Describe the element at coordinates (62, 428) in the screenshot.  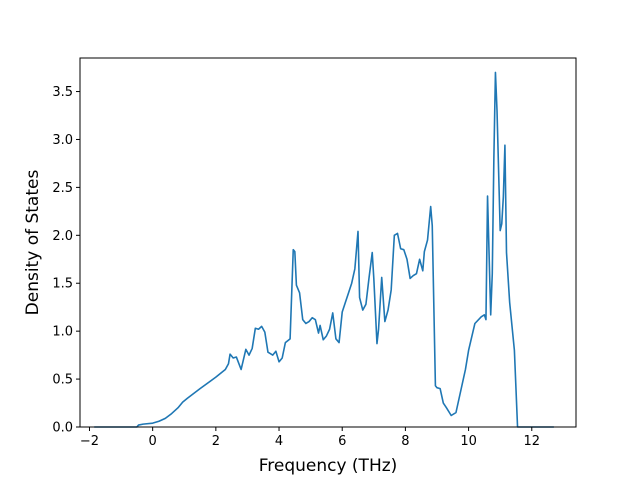
I see `y-tick-label: 0.0` at that location.